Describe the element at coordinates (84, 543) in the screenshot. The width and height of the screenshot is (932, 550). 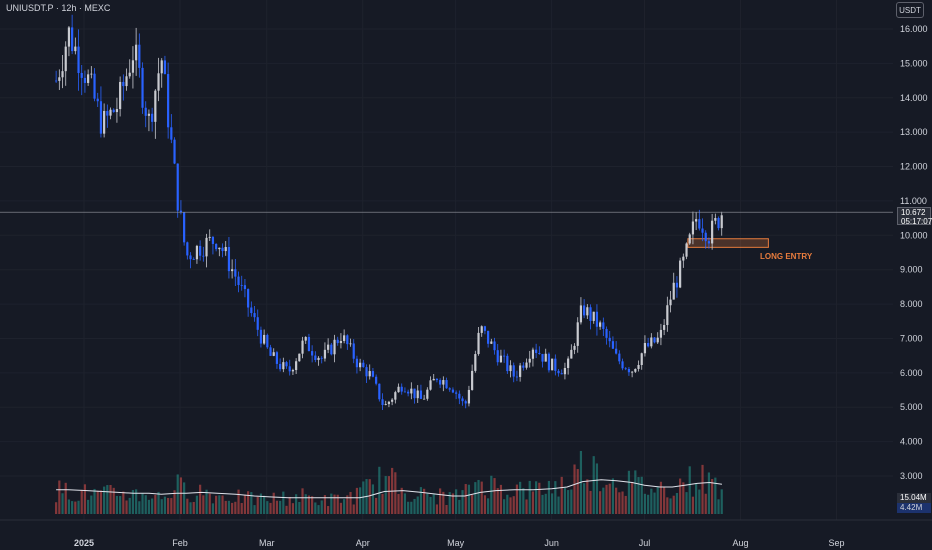
I see `time-tick-label: 2025` at that location.